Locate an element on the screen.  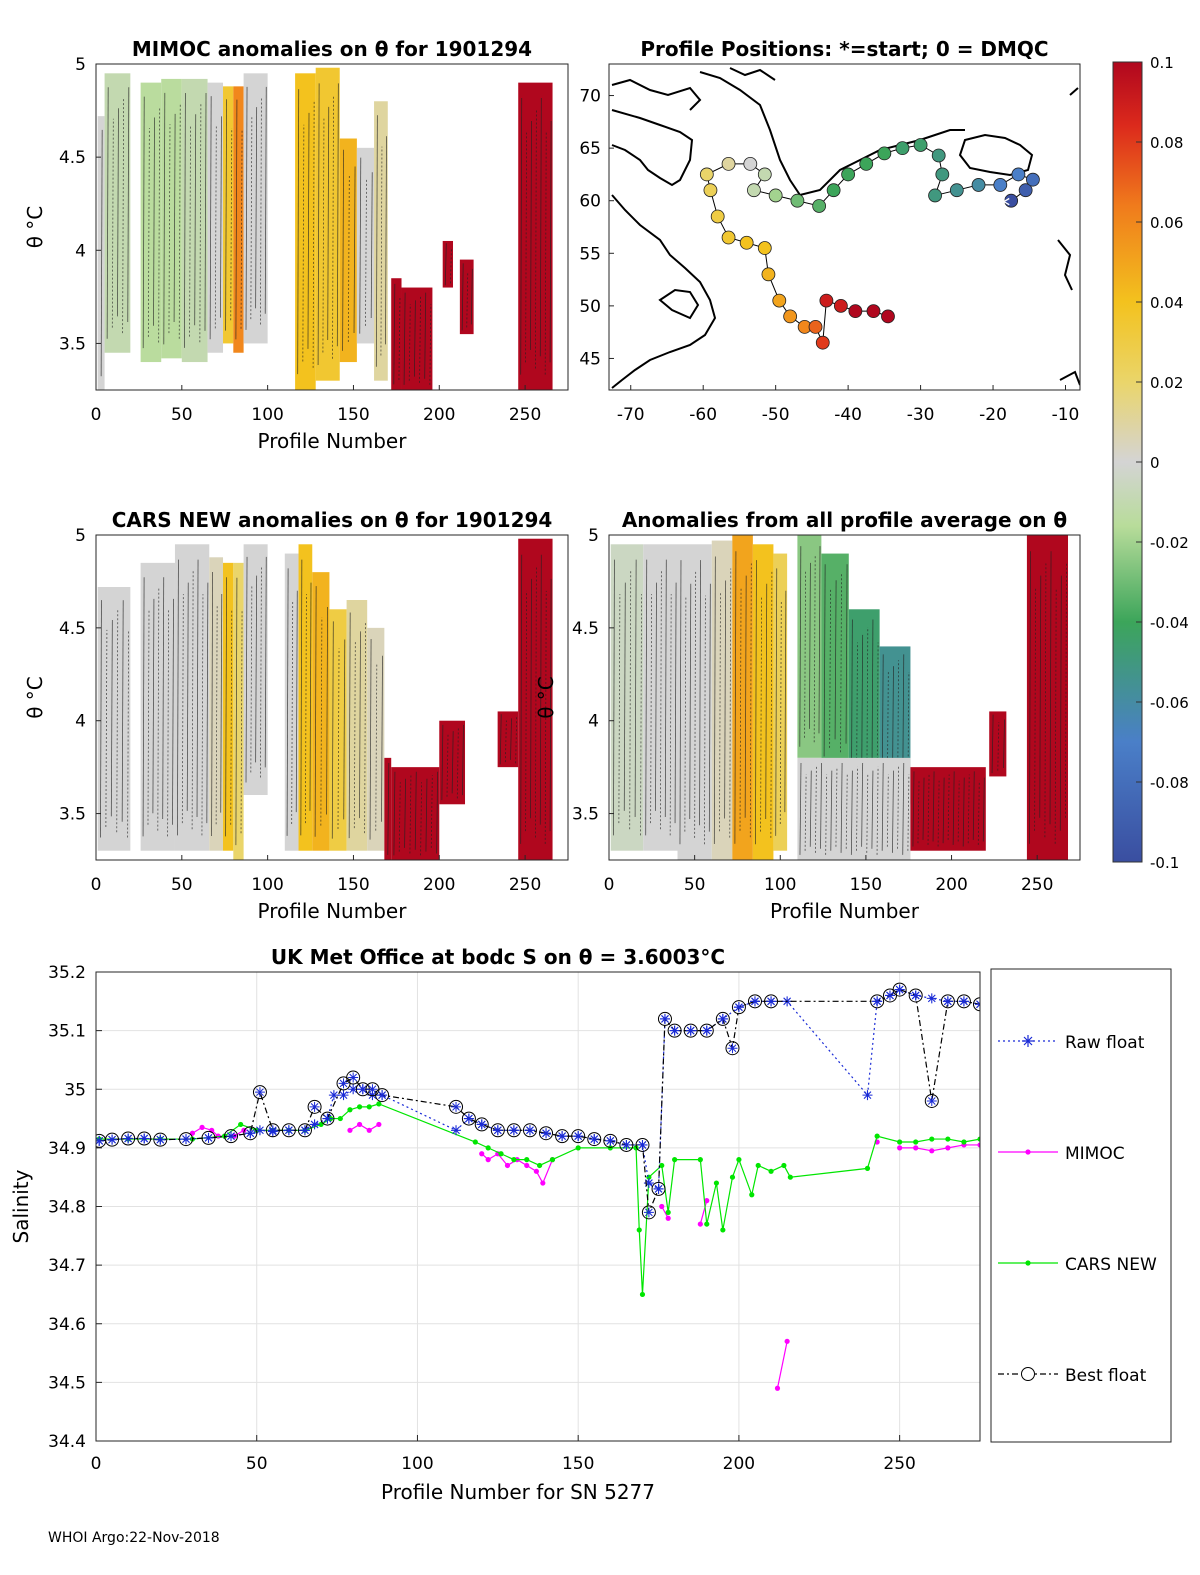
positions-ytick-label: 70 is located at coordinates (590, 97).